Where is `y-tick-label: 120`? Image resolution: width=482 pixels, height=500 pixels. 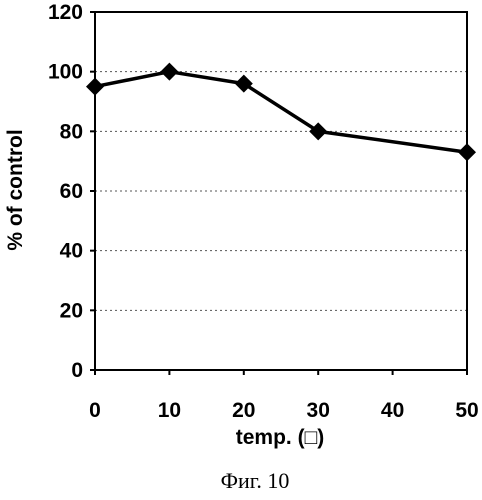
y-tick-label: 120 is located at coordinates (65, 12).